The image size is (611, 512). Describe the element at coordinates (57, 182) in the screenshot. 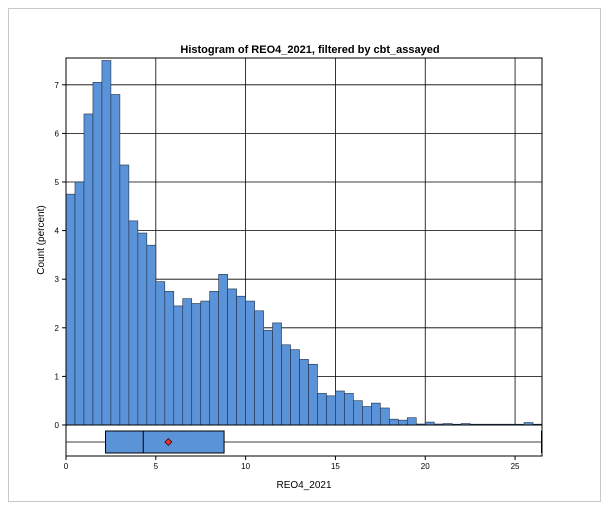

I see `y-tick-label: 5` at that location.